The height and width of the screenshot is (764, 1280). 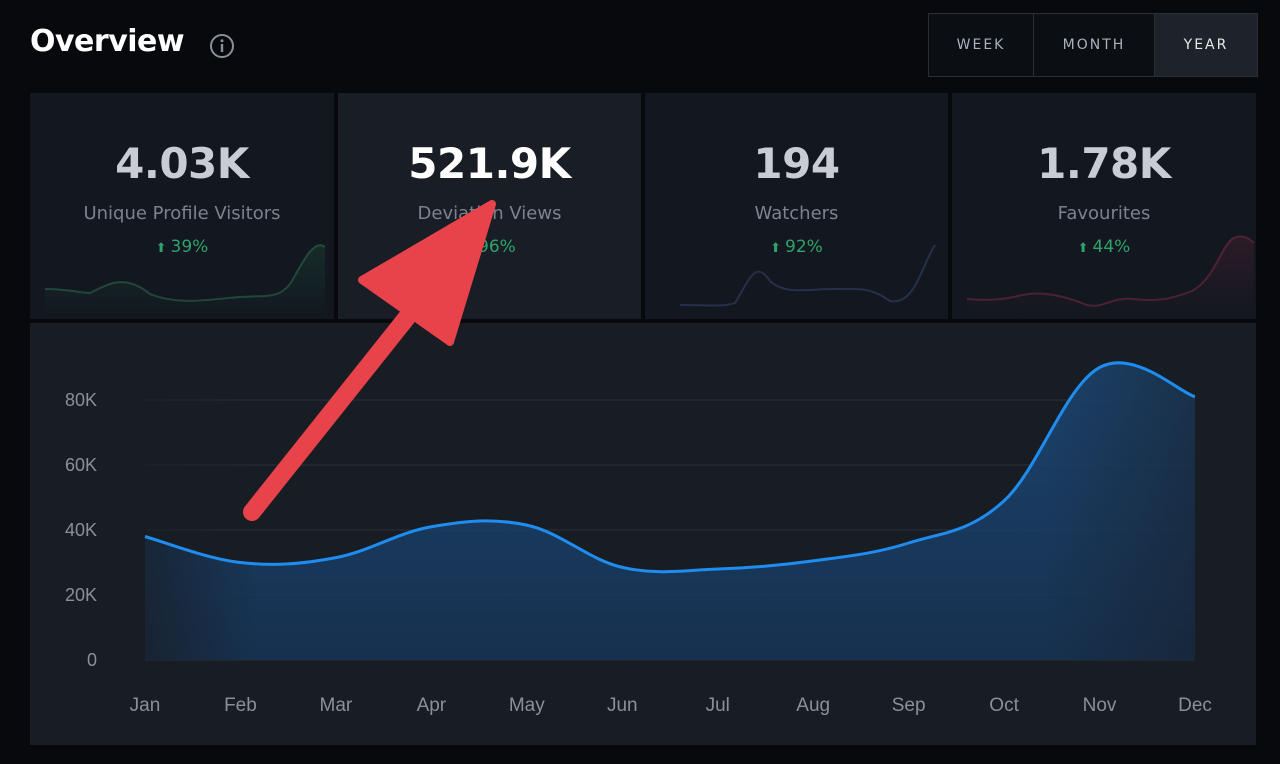 I want to click on range-month-button: MONTH, so click(x=1094, y=45).